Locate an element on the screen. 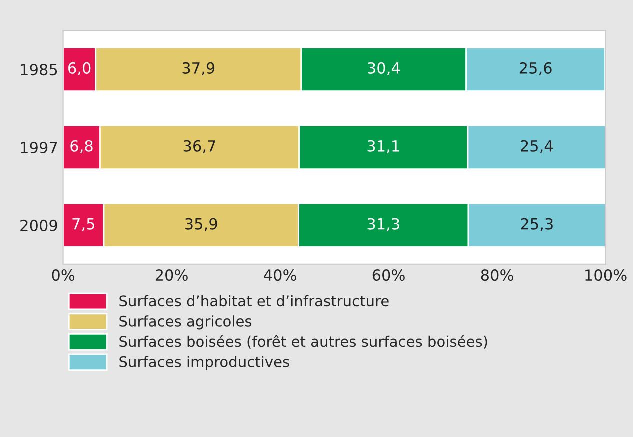 The image size is (633, 437). data-label: 25,3 is located at coordinates (537, 225).